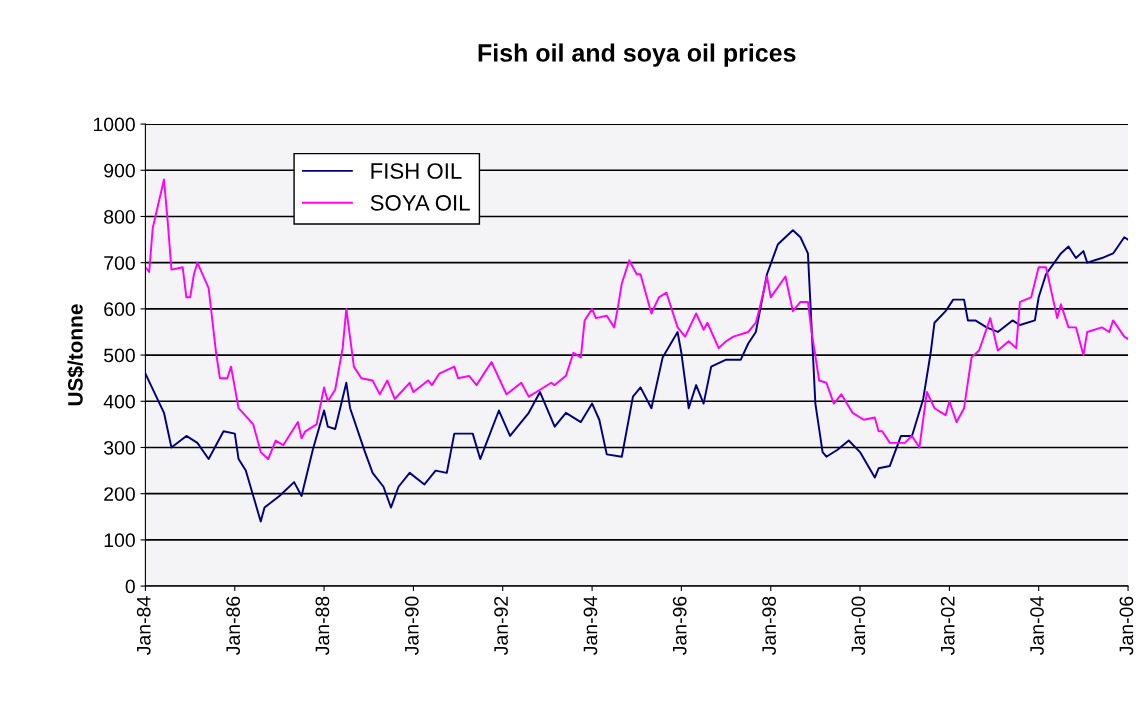 Image resolution: width=1136 pixels, height=713 pixels. What do you see at coordinates (119, 263) in the screenshot?
I see `y-tick-label: 700` at bounding box center [119, 263].